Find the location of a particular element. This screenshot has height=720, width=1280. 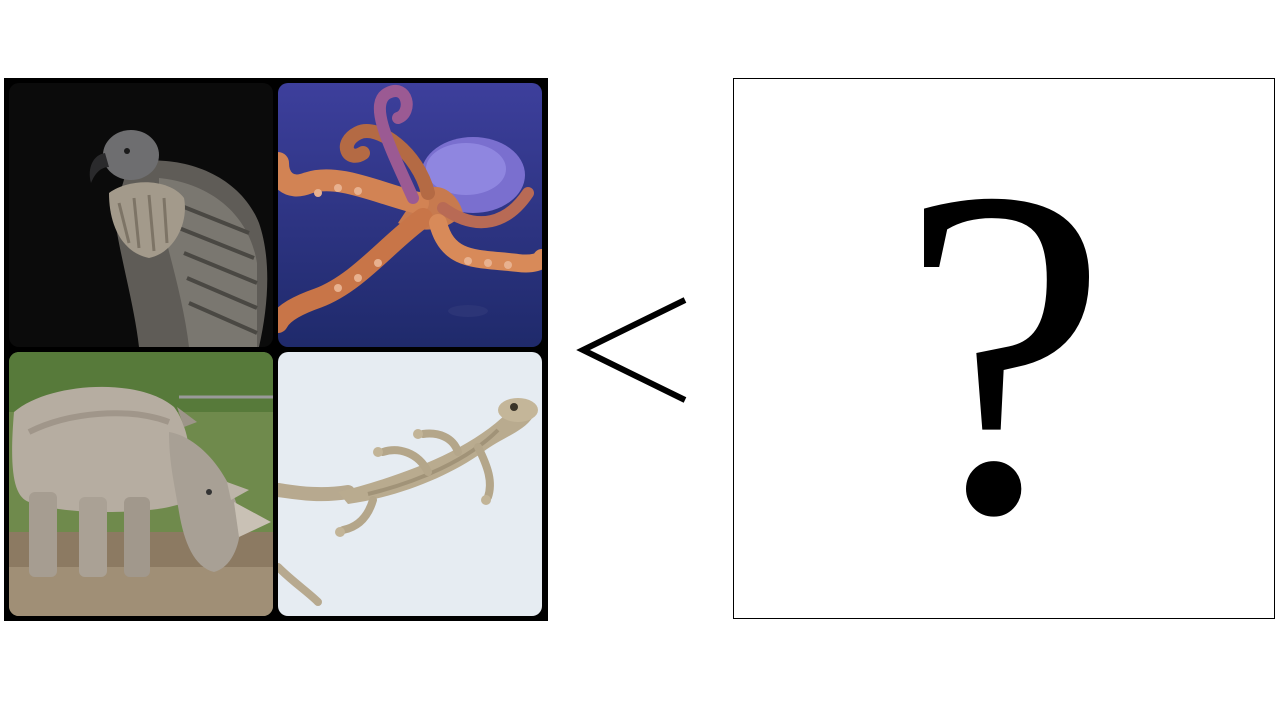

octopus-photo-icon is located at coordinates (410, 215).